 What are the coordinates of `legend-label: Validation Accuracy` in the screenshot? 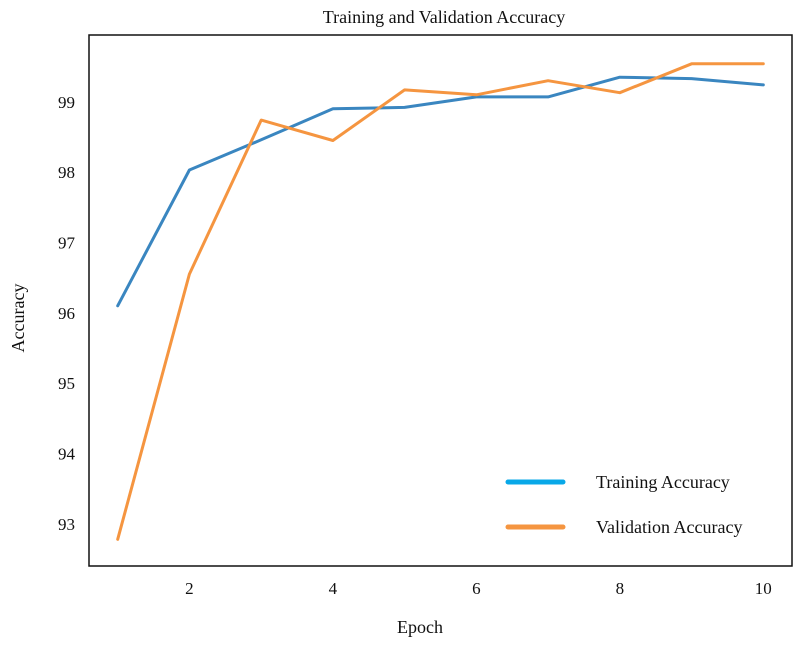 It's located at (669, 527).